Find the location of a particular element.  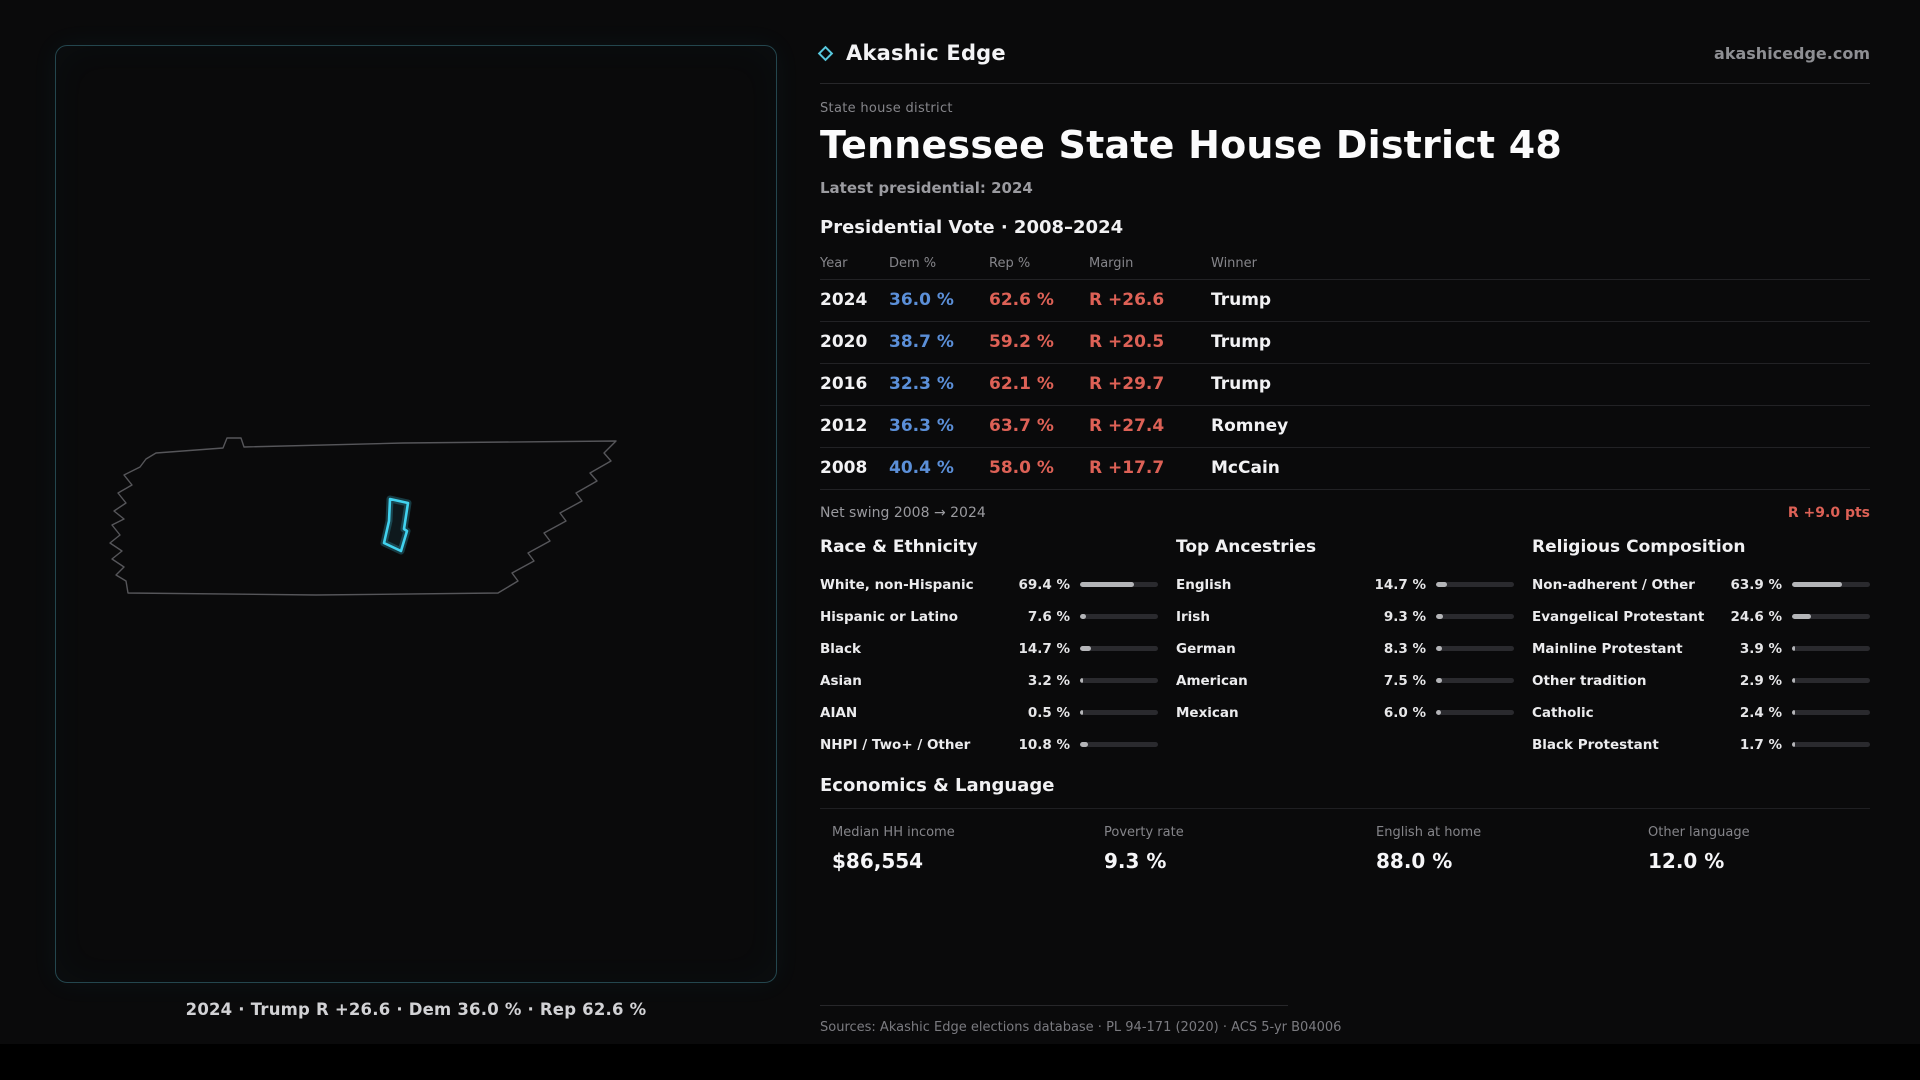

col-dem: Dem % is located at coordinates (913, 263).